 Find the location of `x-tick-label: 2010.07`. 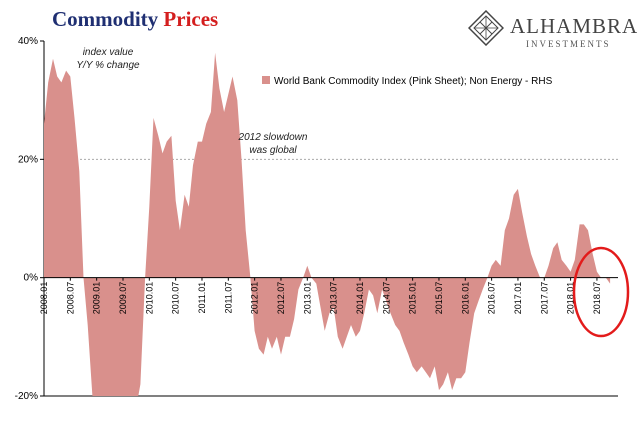

x-tick-label: 2010.07 is located at coordinates (176, 298).